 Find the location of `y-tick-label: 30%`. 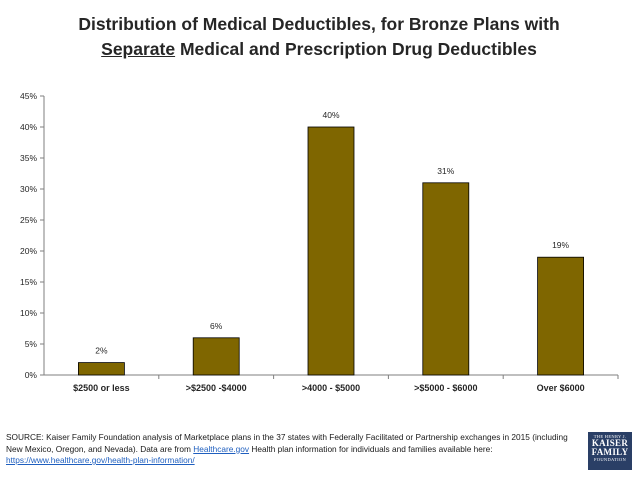

y-tick-label: 30% is located at coordinates (28, 189).